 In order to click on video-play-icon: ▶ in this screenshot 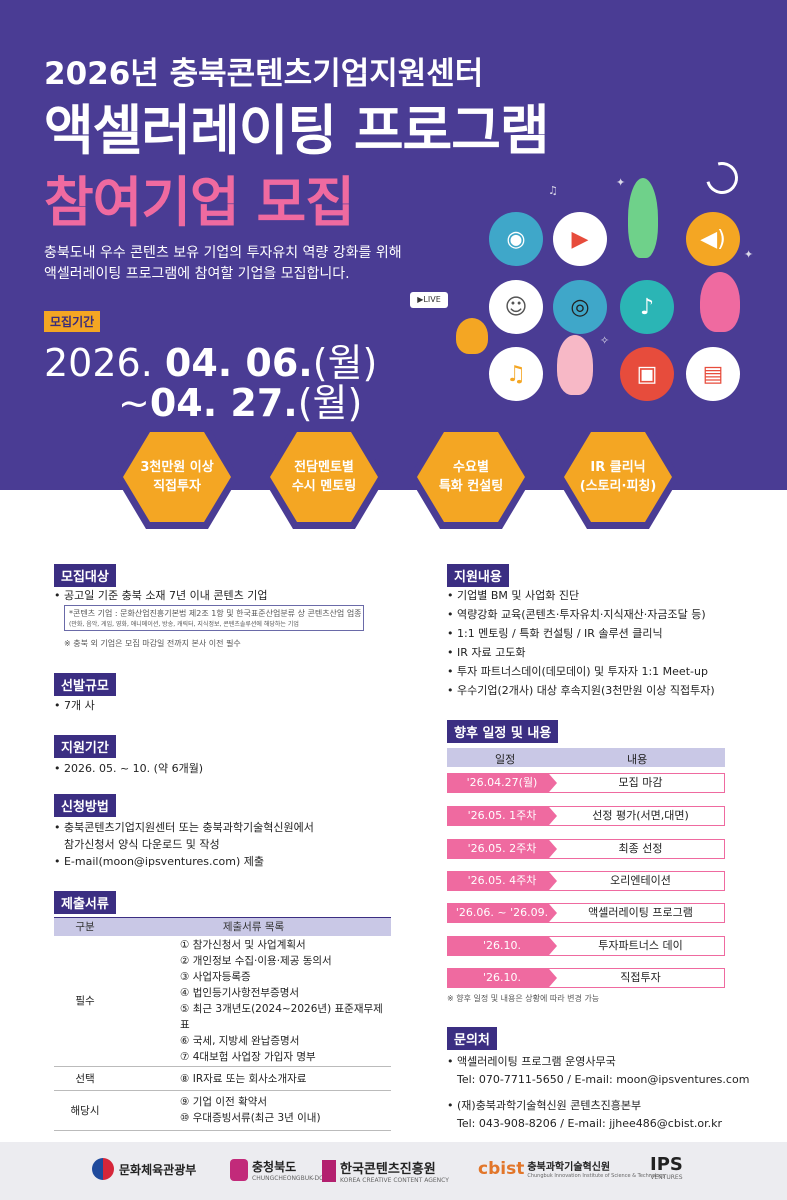, I will do `click(580, 239)`.